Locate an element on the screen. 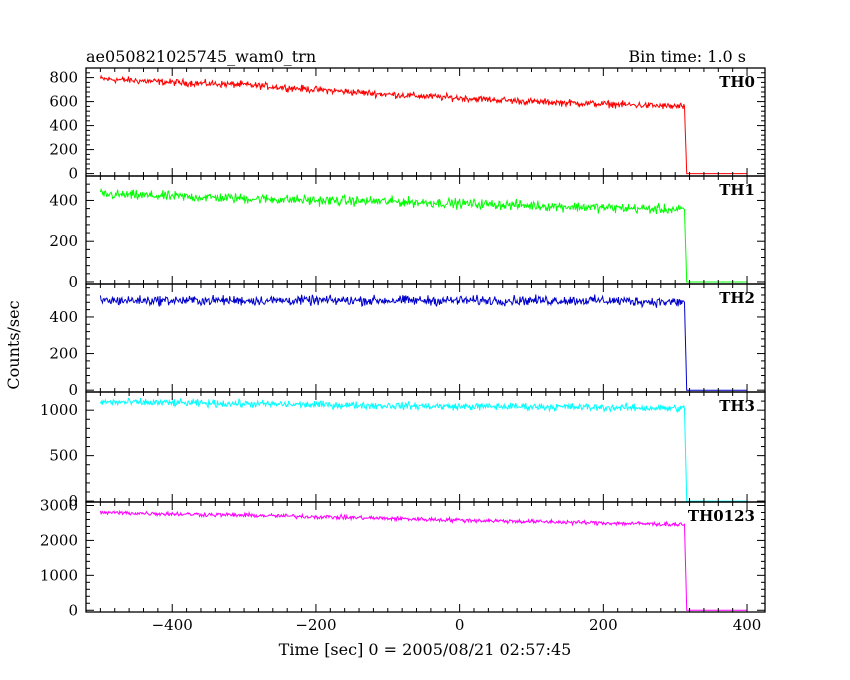 Image resolution: width=850 pixels, height=680 pixels. y-tick-label: 600 is located at coordinates (63, 102).